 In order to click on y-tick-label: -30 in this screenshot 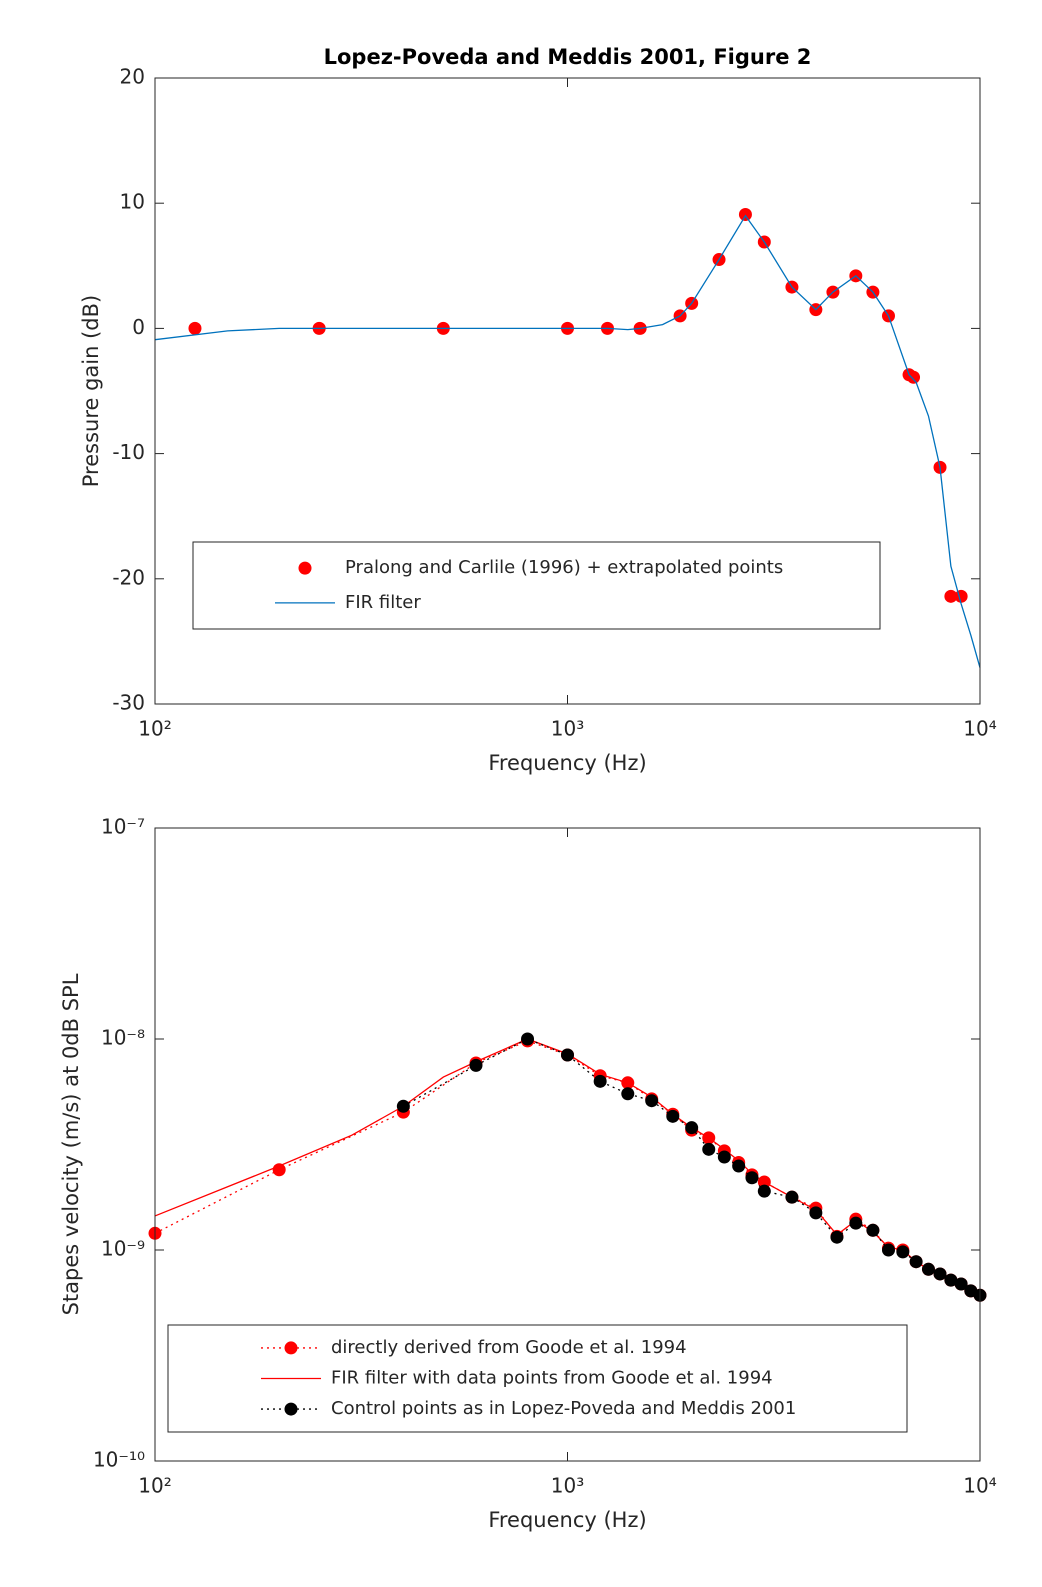, I will do `click(128, 703)`.